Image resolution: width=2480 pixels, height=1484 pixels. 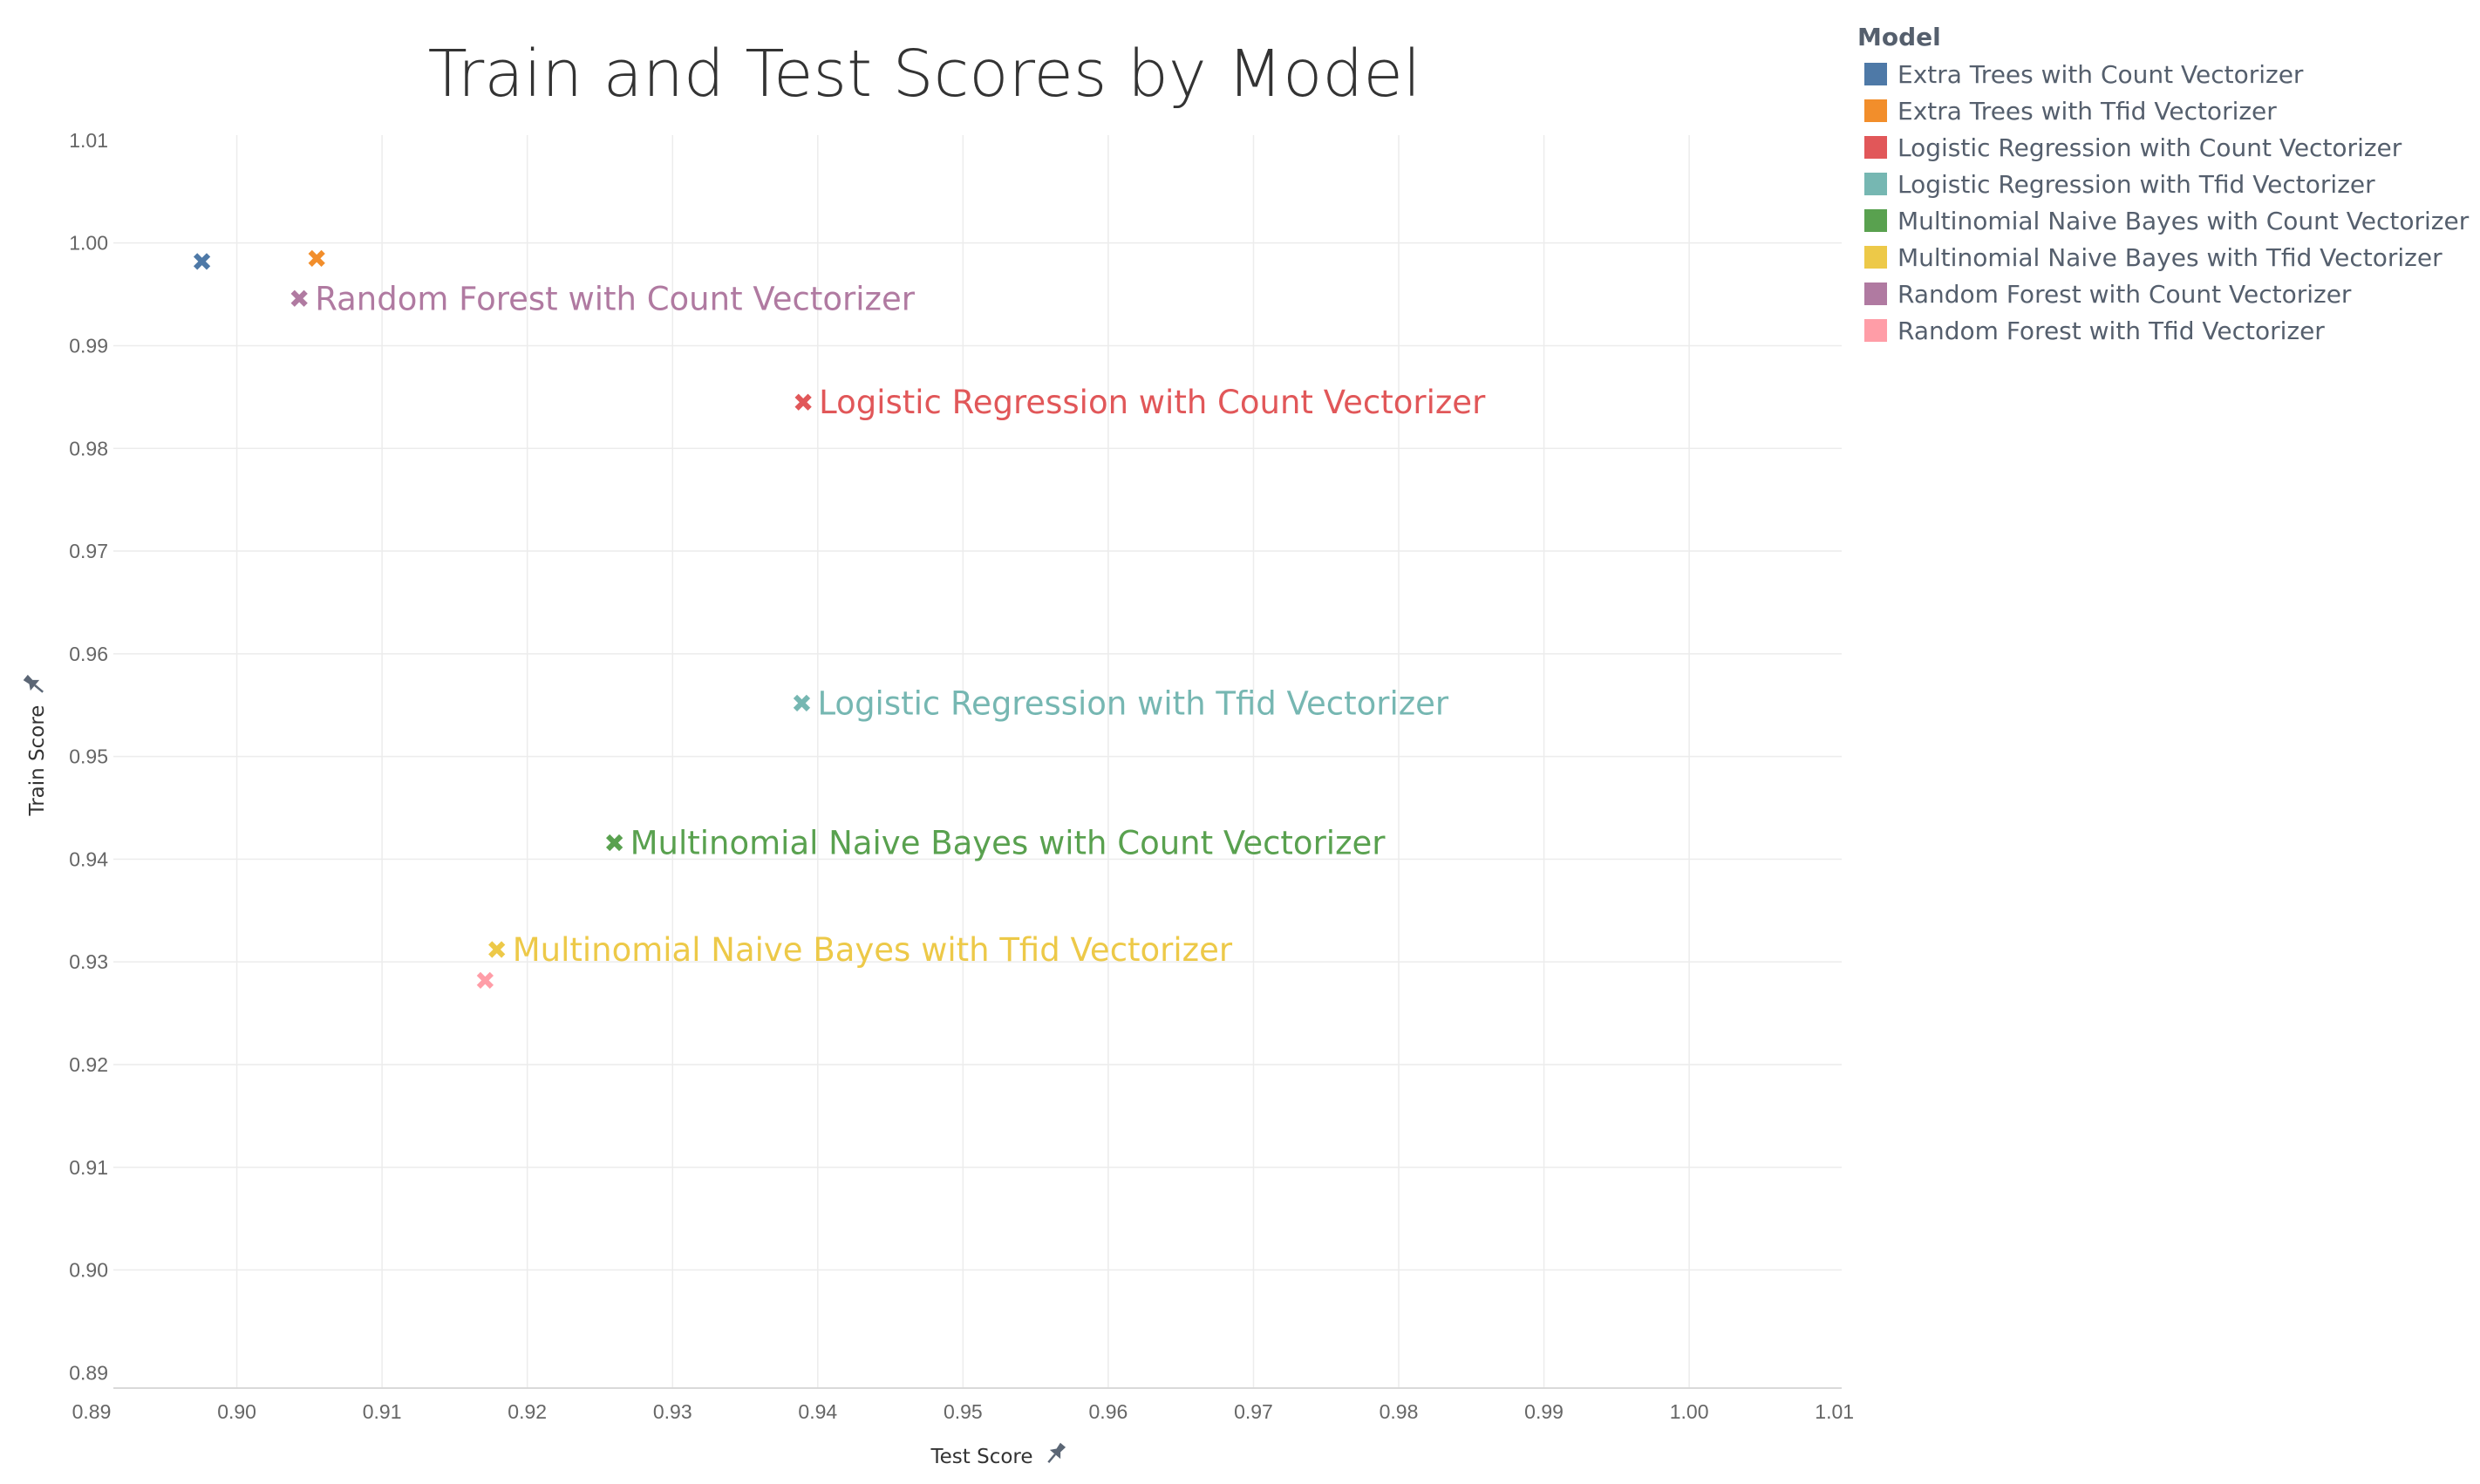 I want to click on y-tick-label: 1.01, so click(x=88, y=140).